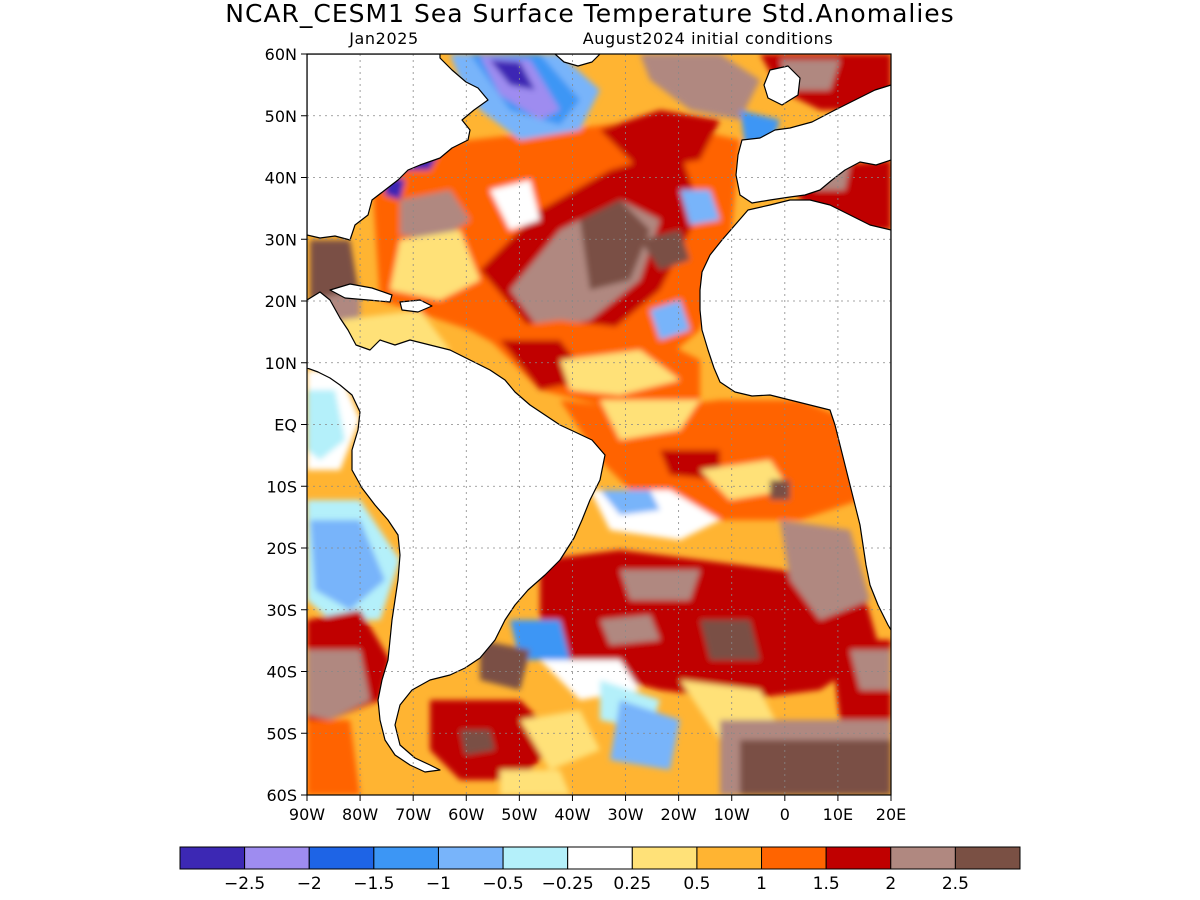  Describe the element at coordinates (782, 85) in the screenshot. I see `british-isles-land` at that location.